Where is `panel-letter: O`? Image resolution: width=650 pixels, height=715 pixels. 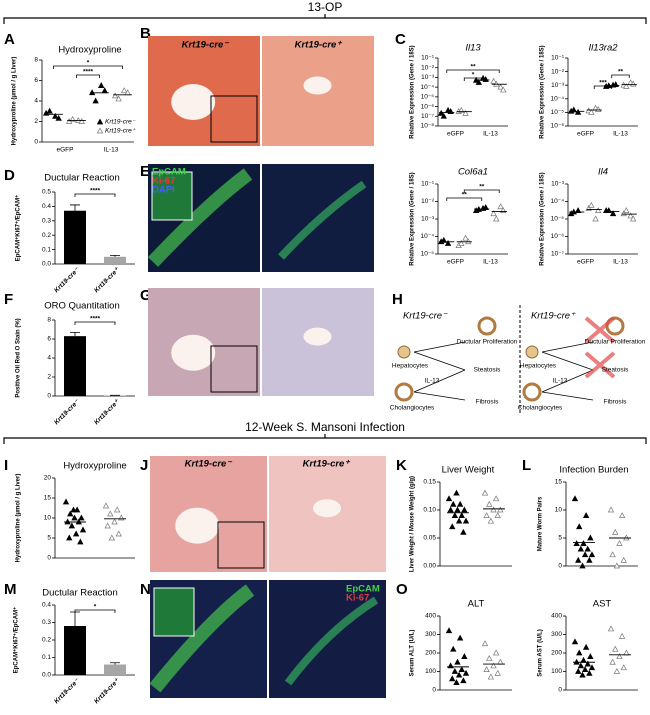 panel-letter: O is located at coordinates (402, 589).